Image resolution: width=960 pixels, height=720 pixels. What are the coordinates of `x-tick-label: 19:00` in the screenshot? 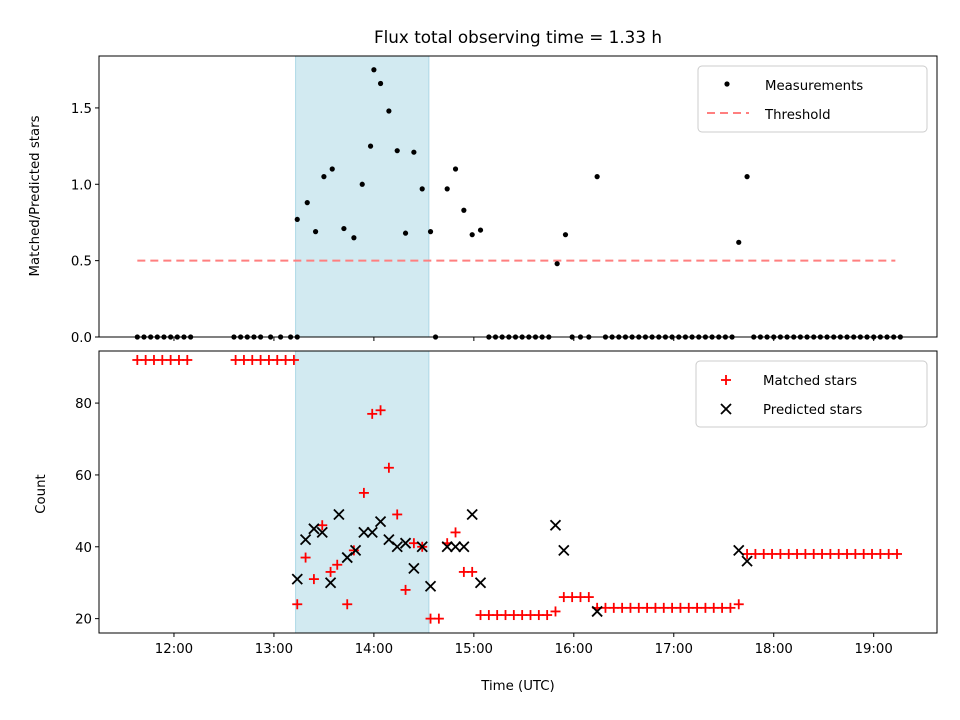 It's located at (874, 649).